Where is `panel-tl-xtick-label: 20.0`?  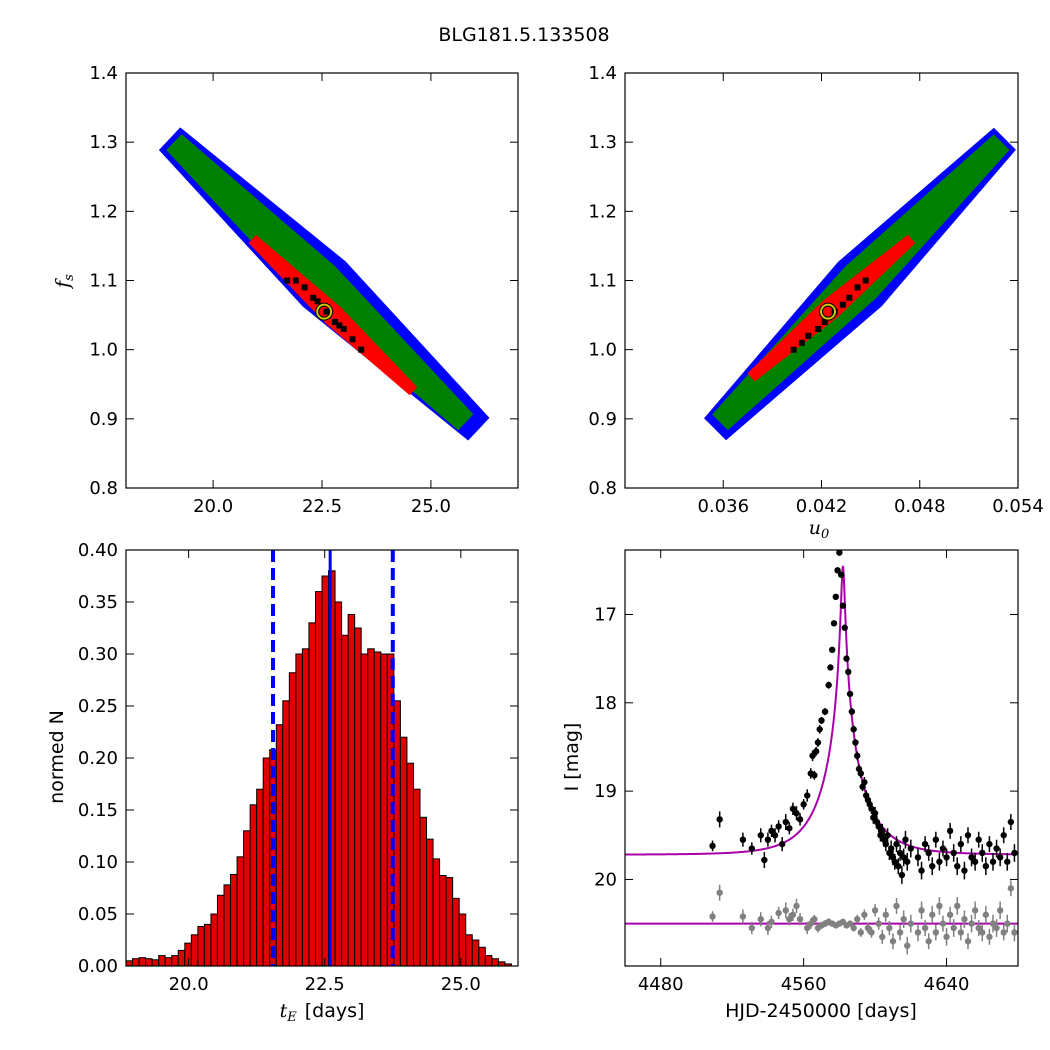
panel-tl-xtick-label: 20.0 is located at coordinates (213, 506).